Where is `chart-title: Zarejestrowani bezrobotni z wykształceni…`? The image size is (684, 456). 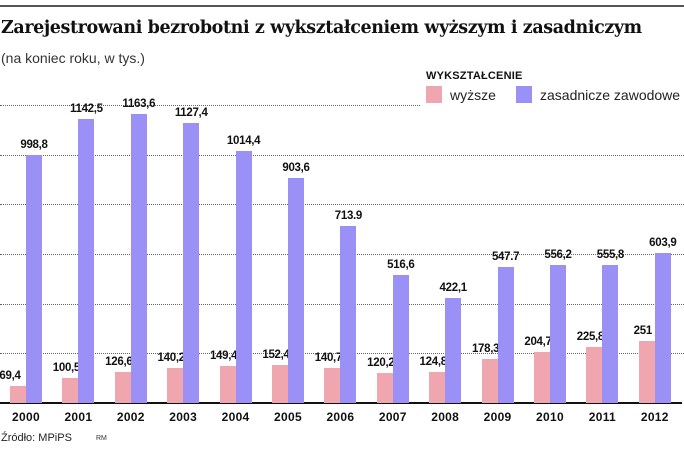
chart-title: Zarejestrowani bezrobotni z wykształceni… is located at coordinates (321, 28).